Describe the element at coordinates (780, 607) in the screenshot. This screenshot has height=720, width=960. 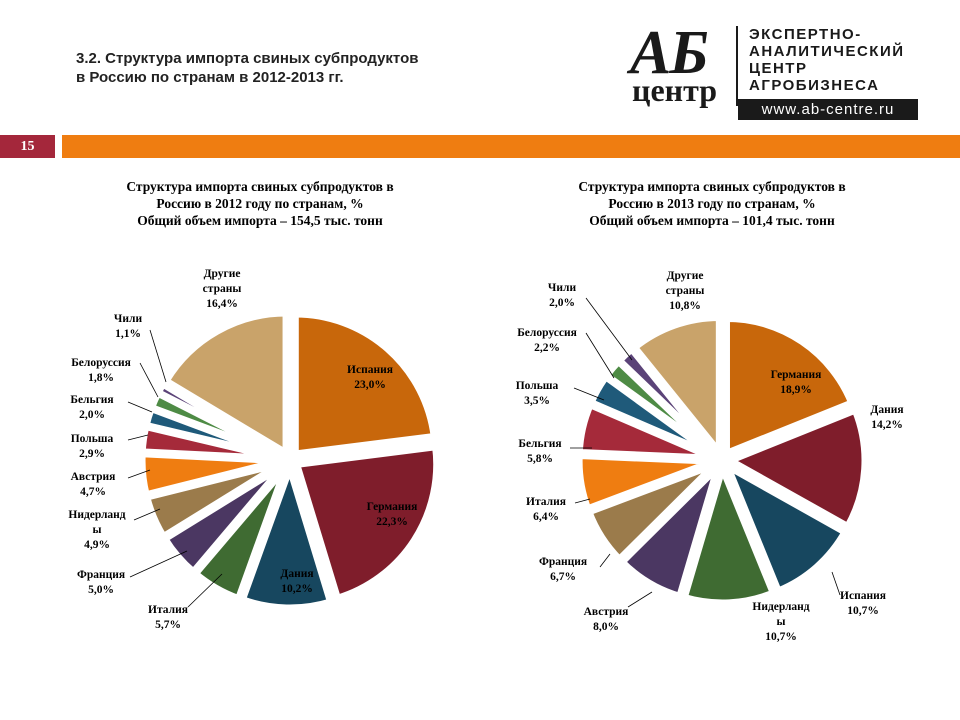
I see `category-label-2-4: Нидерланд` at that location.